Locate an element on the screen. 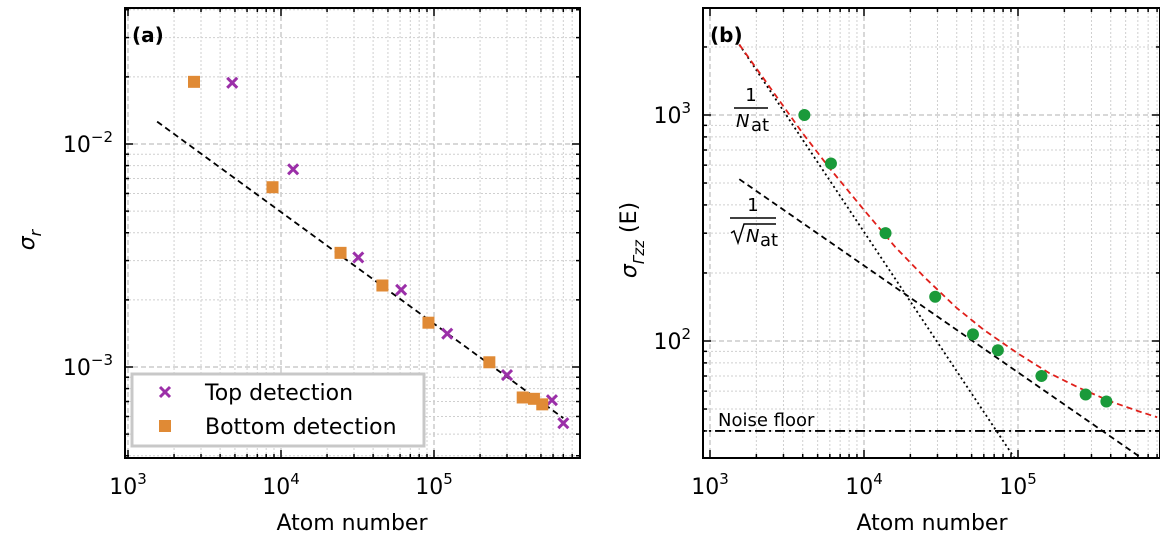 This screenshot has height=536, width=1160. legend: Top detection Bottom detection is located at coordinates (278, 410).